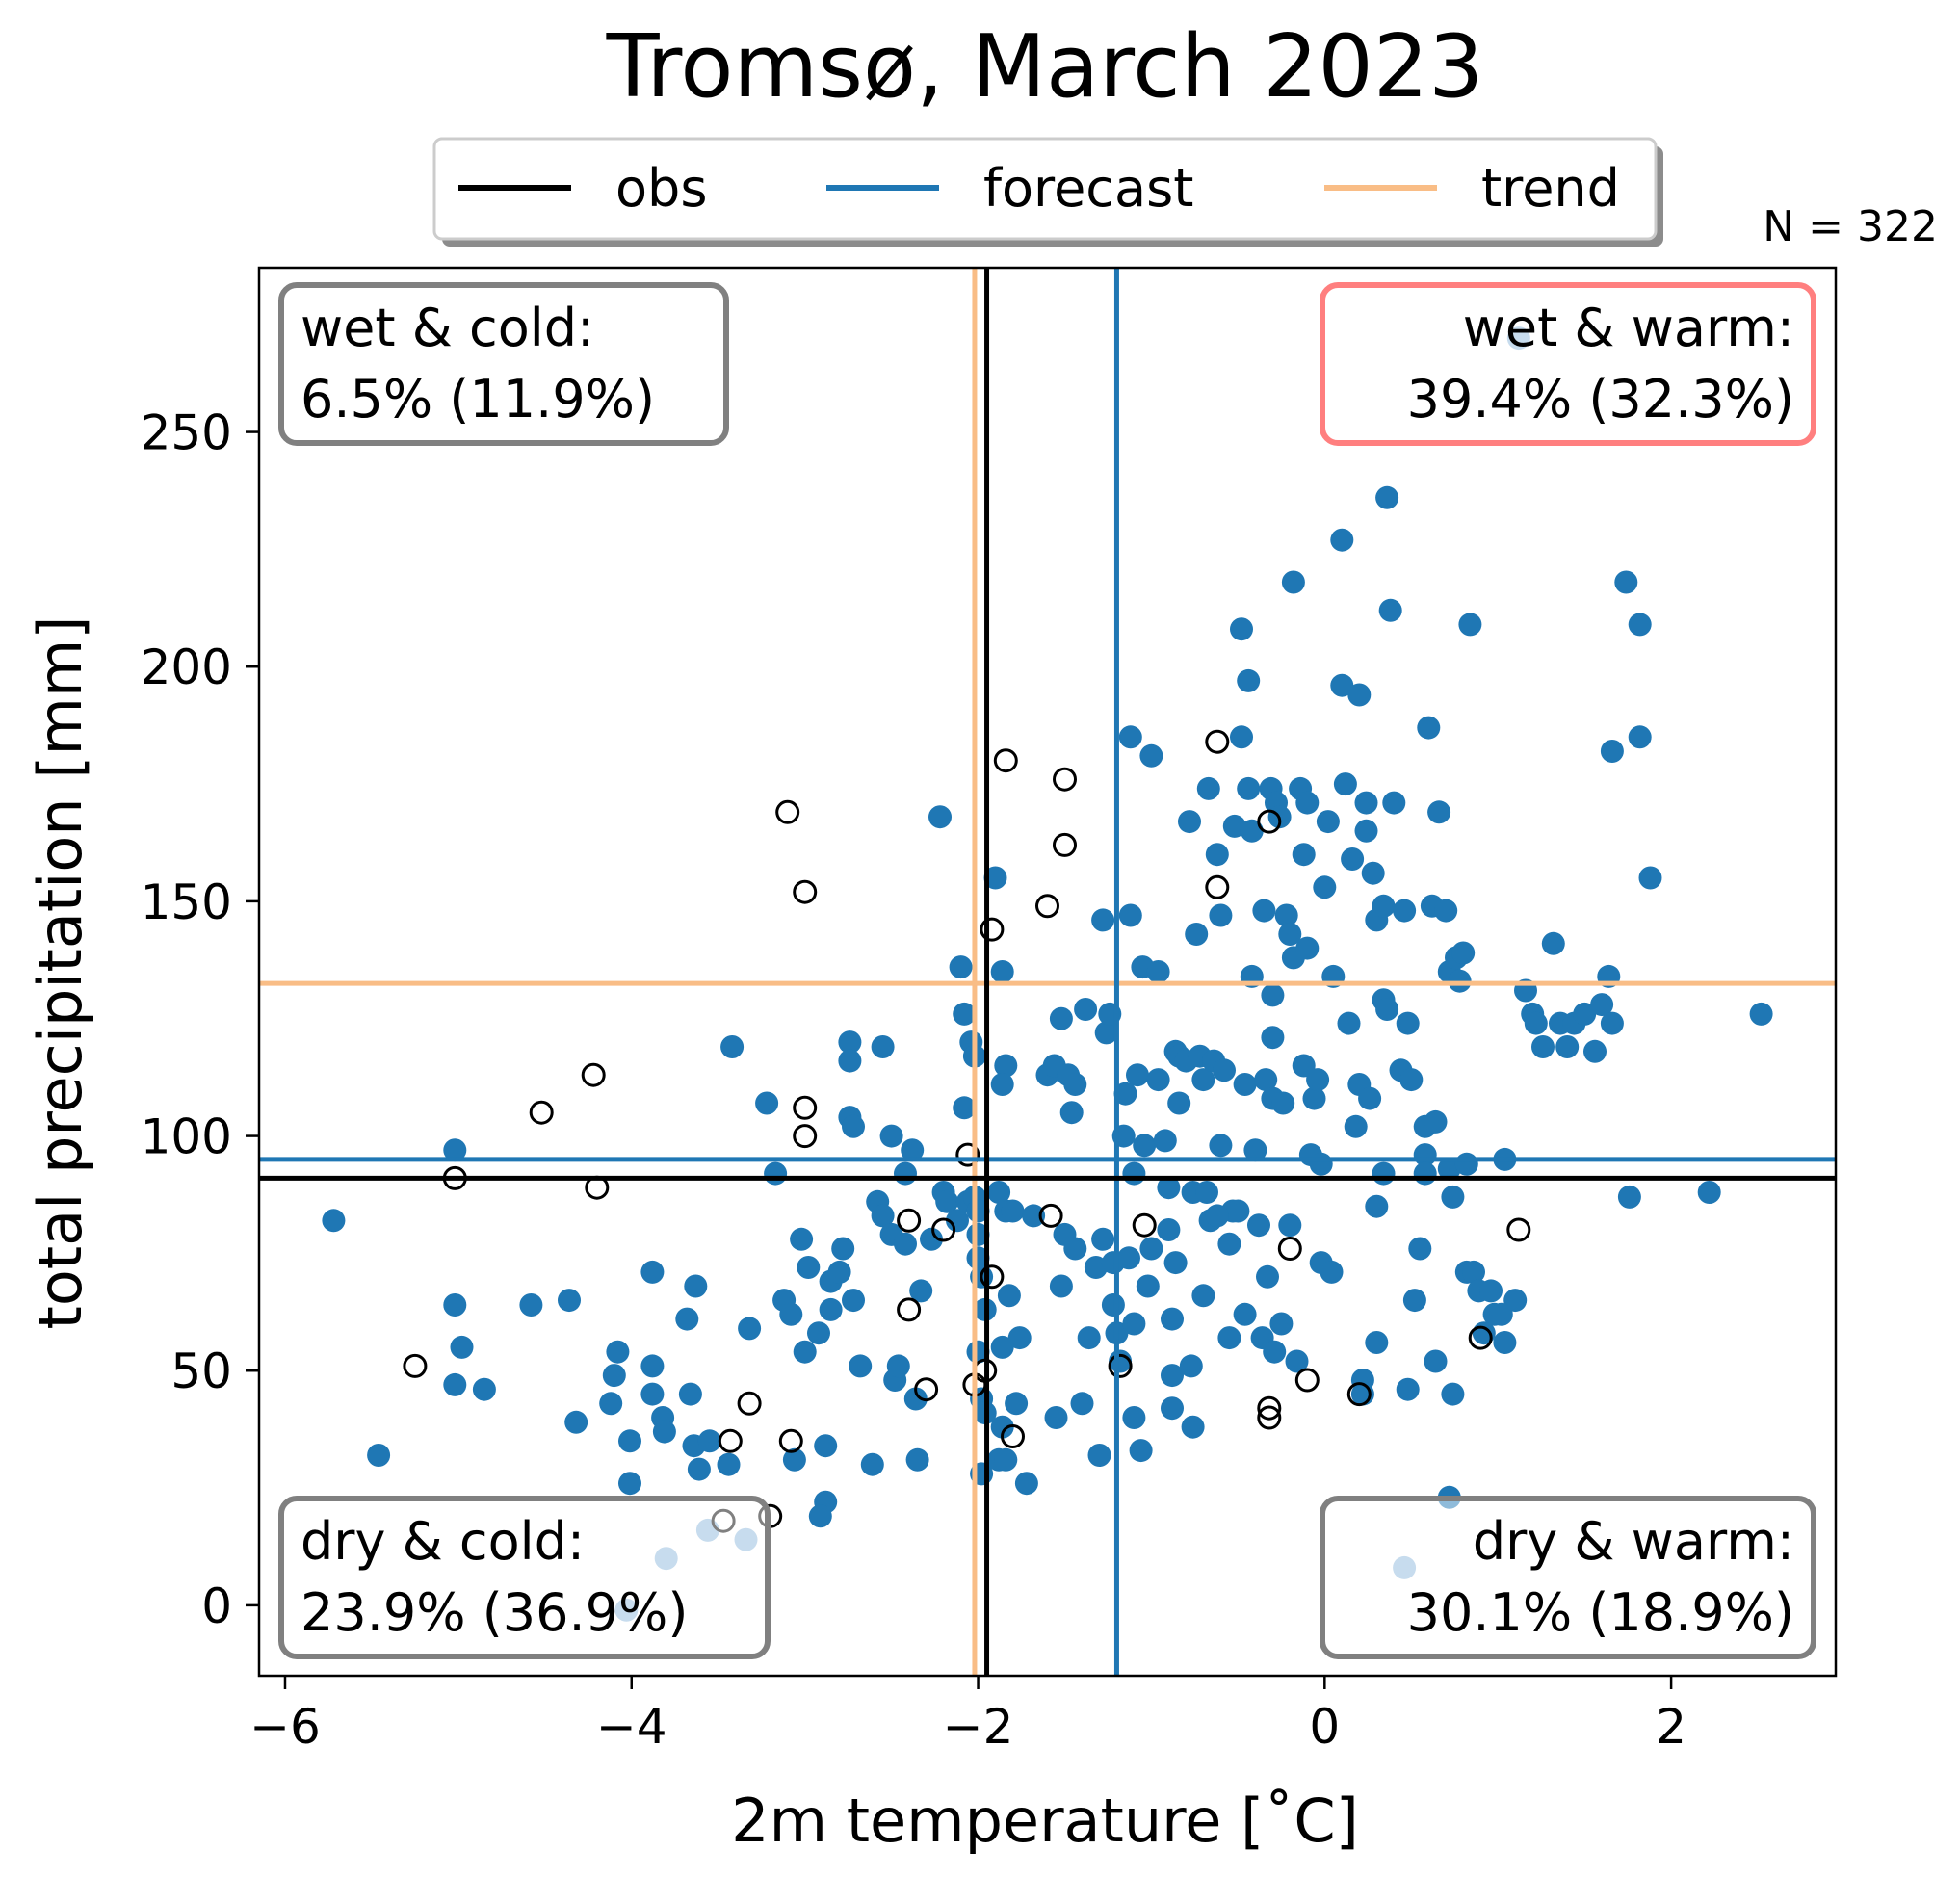 This screenshot has height=1877, width=1960. I want to click on x-tick-label: 0, so click(1324, 1727).